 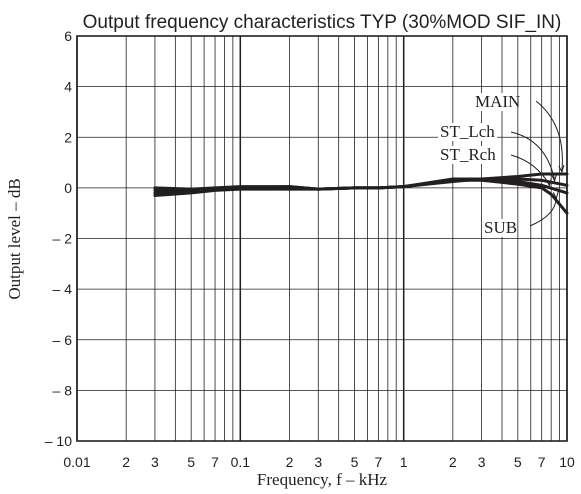 I want to click on y-tick-label: 2, so click(x=68, y=137).